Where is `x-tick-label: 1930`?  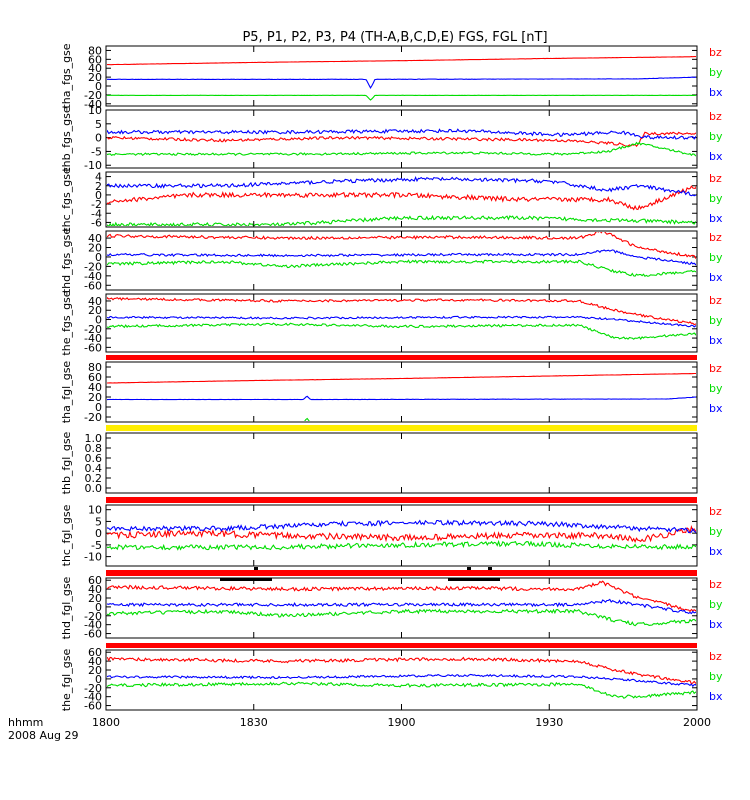
x-tick-label: 1930 is located at coordinates (549, 722).